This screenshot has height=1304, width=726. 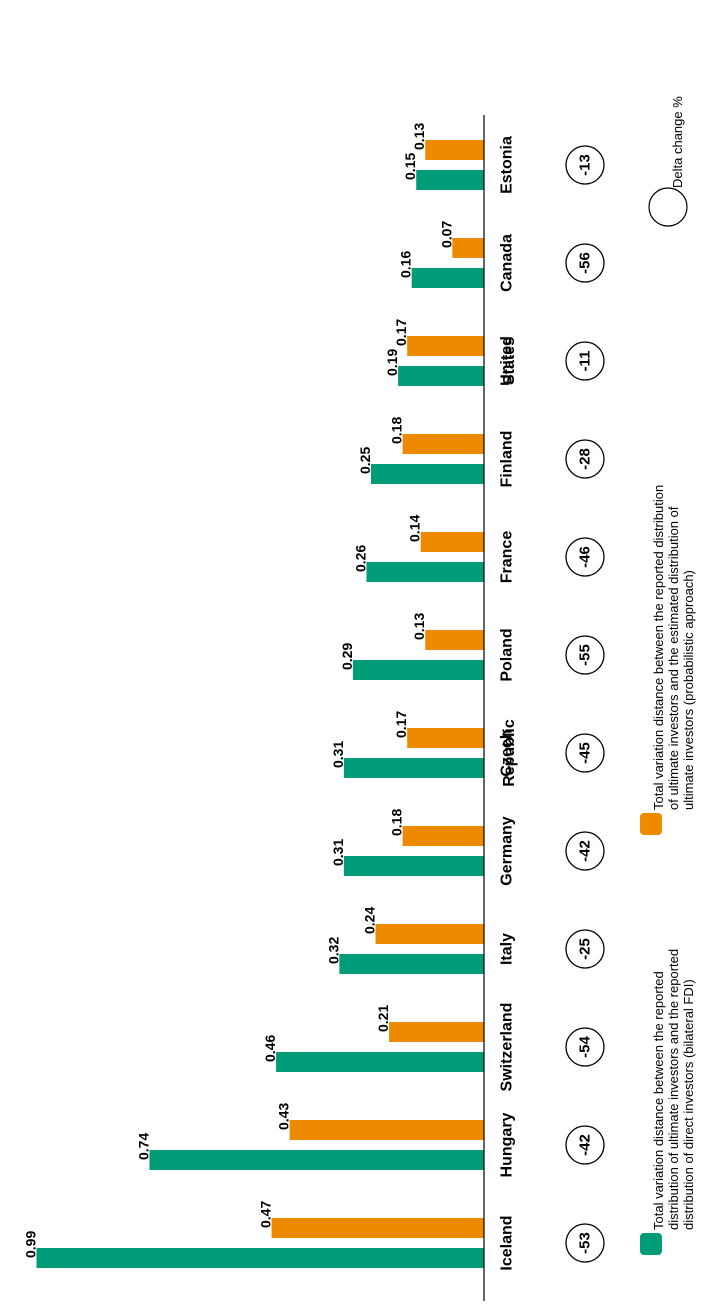 What do you see at coordinates (397, 430) in the screenshot?
I see `value-label-orange-finland: 0.18` at bounding box center [397, 430].